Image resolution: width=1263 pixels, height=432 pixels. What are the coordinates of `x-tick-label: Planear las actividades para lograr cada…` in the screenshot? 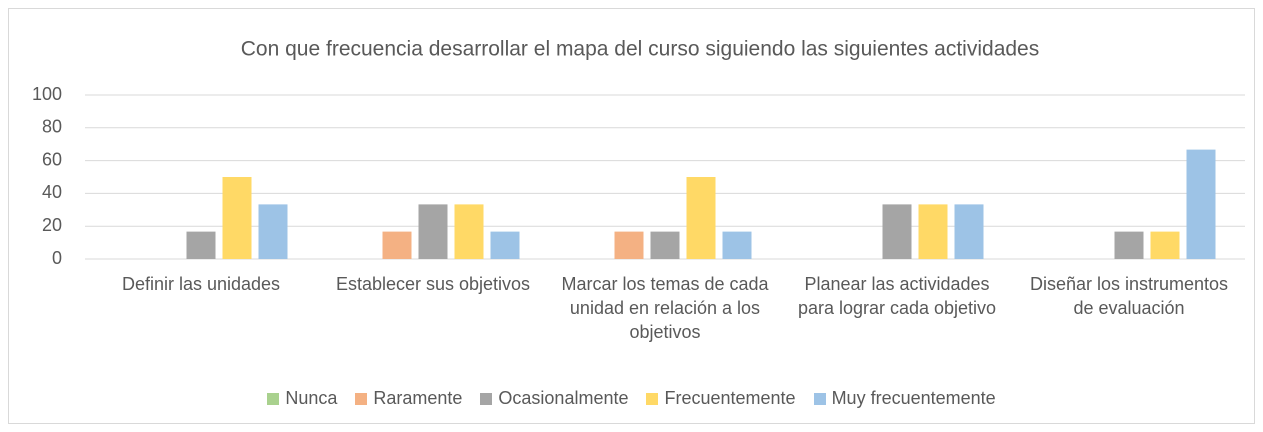 It's located at (897, 296).